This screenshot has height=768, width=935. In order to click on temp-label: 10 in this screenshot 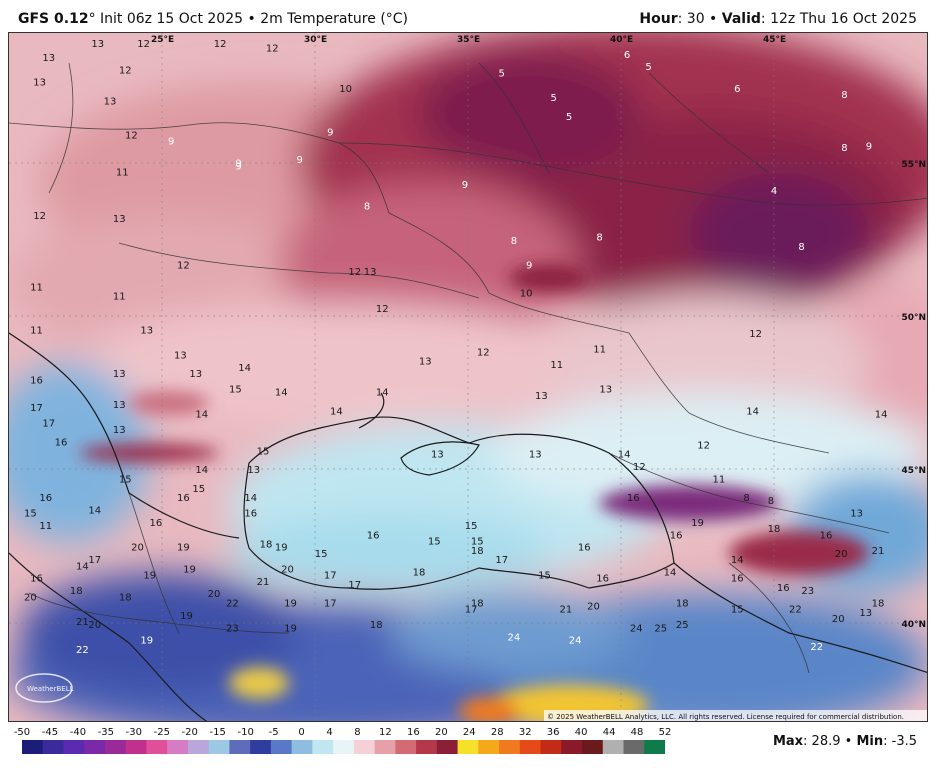, I will do `click(345, 89)`.